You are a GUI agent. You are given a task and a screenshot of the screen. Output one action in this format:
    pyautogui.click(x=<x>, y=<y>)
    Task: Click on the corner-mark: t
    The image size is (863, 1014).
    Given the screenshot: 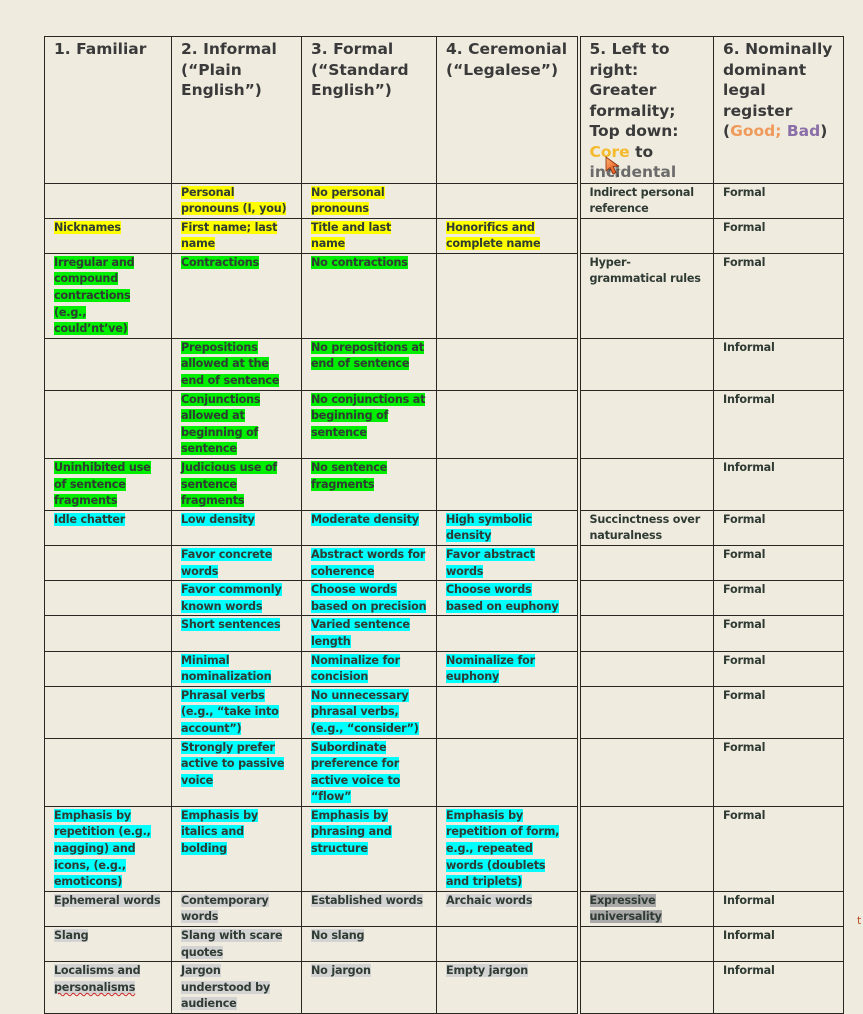 What is the action you would take?
    pyautogui.click(x=859, y=920)
    